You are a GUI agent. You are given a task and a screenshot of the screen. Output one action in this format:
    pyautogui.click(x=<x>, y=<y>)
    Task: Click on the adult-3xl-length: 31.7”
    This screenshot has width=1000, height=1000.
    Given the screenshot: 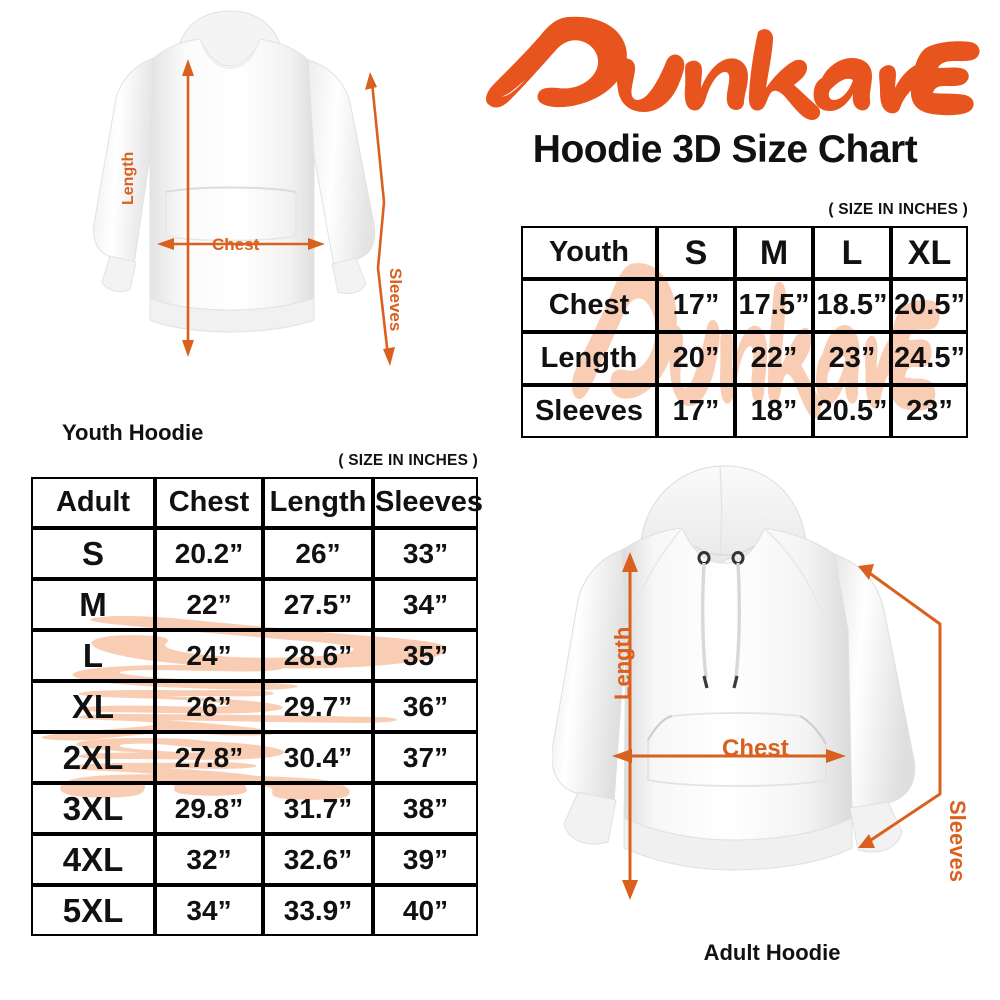 What is the action you would take?
    pyautogui.click(x=318, y=808)
    